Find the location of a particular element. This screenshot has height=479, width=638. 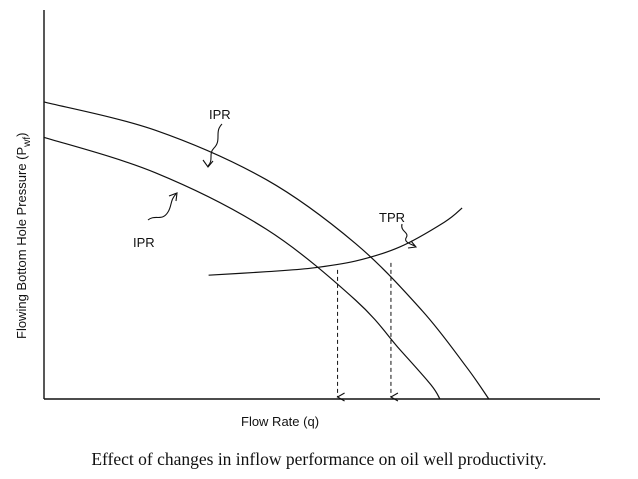

y-axis-label-subscript: wf is located at coordinates (27, 142).